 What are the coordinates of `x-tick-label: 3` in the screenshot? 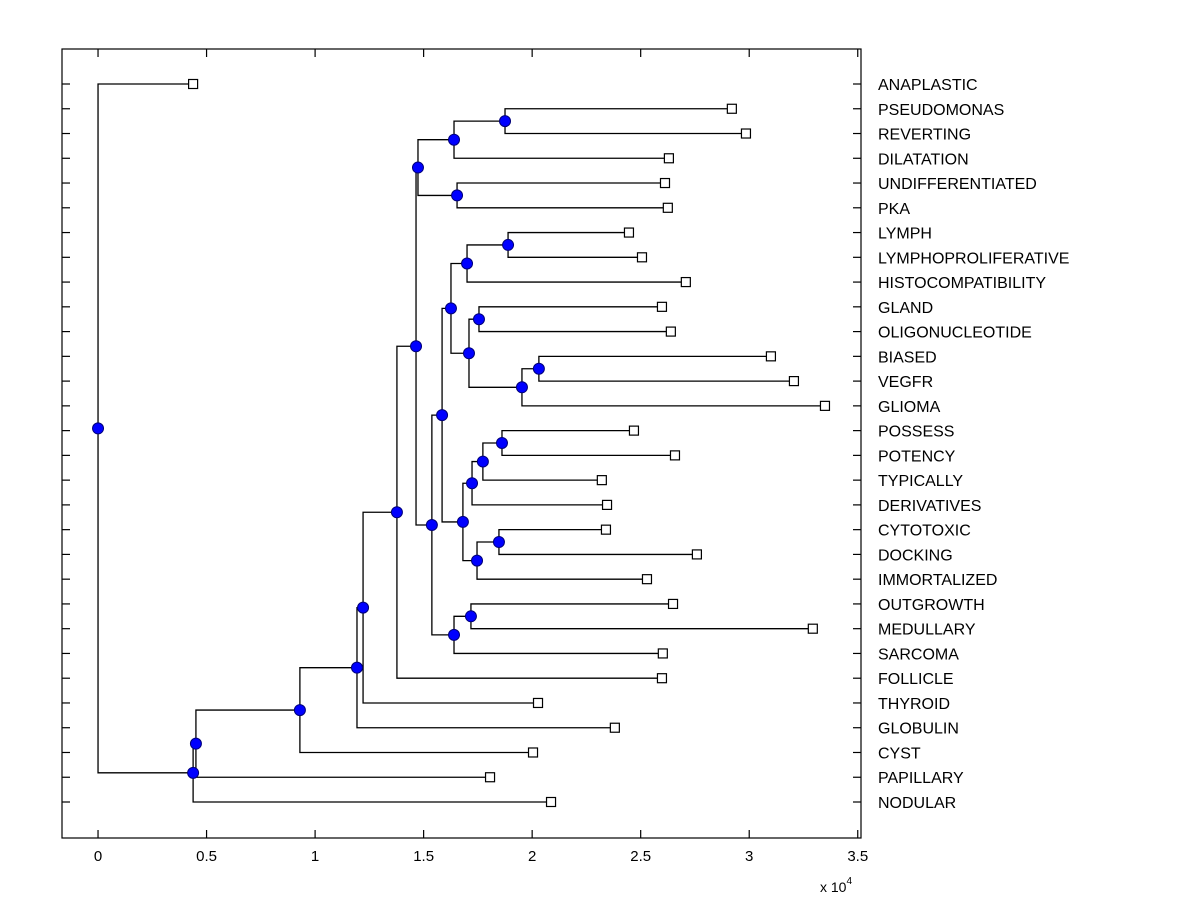 It's located at (749, 856).